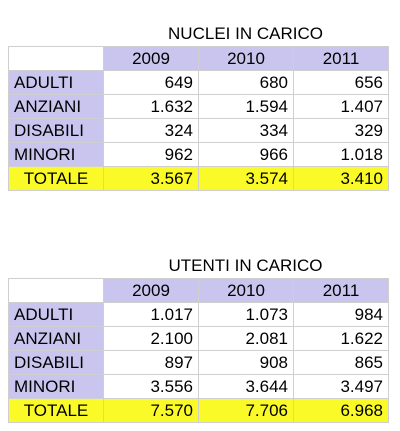  I want to click on value-cell: 656, so click(341, 82).